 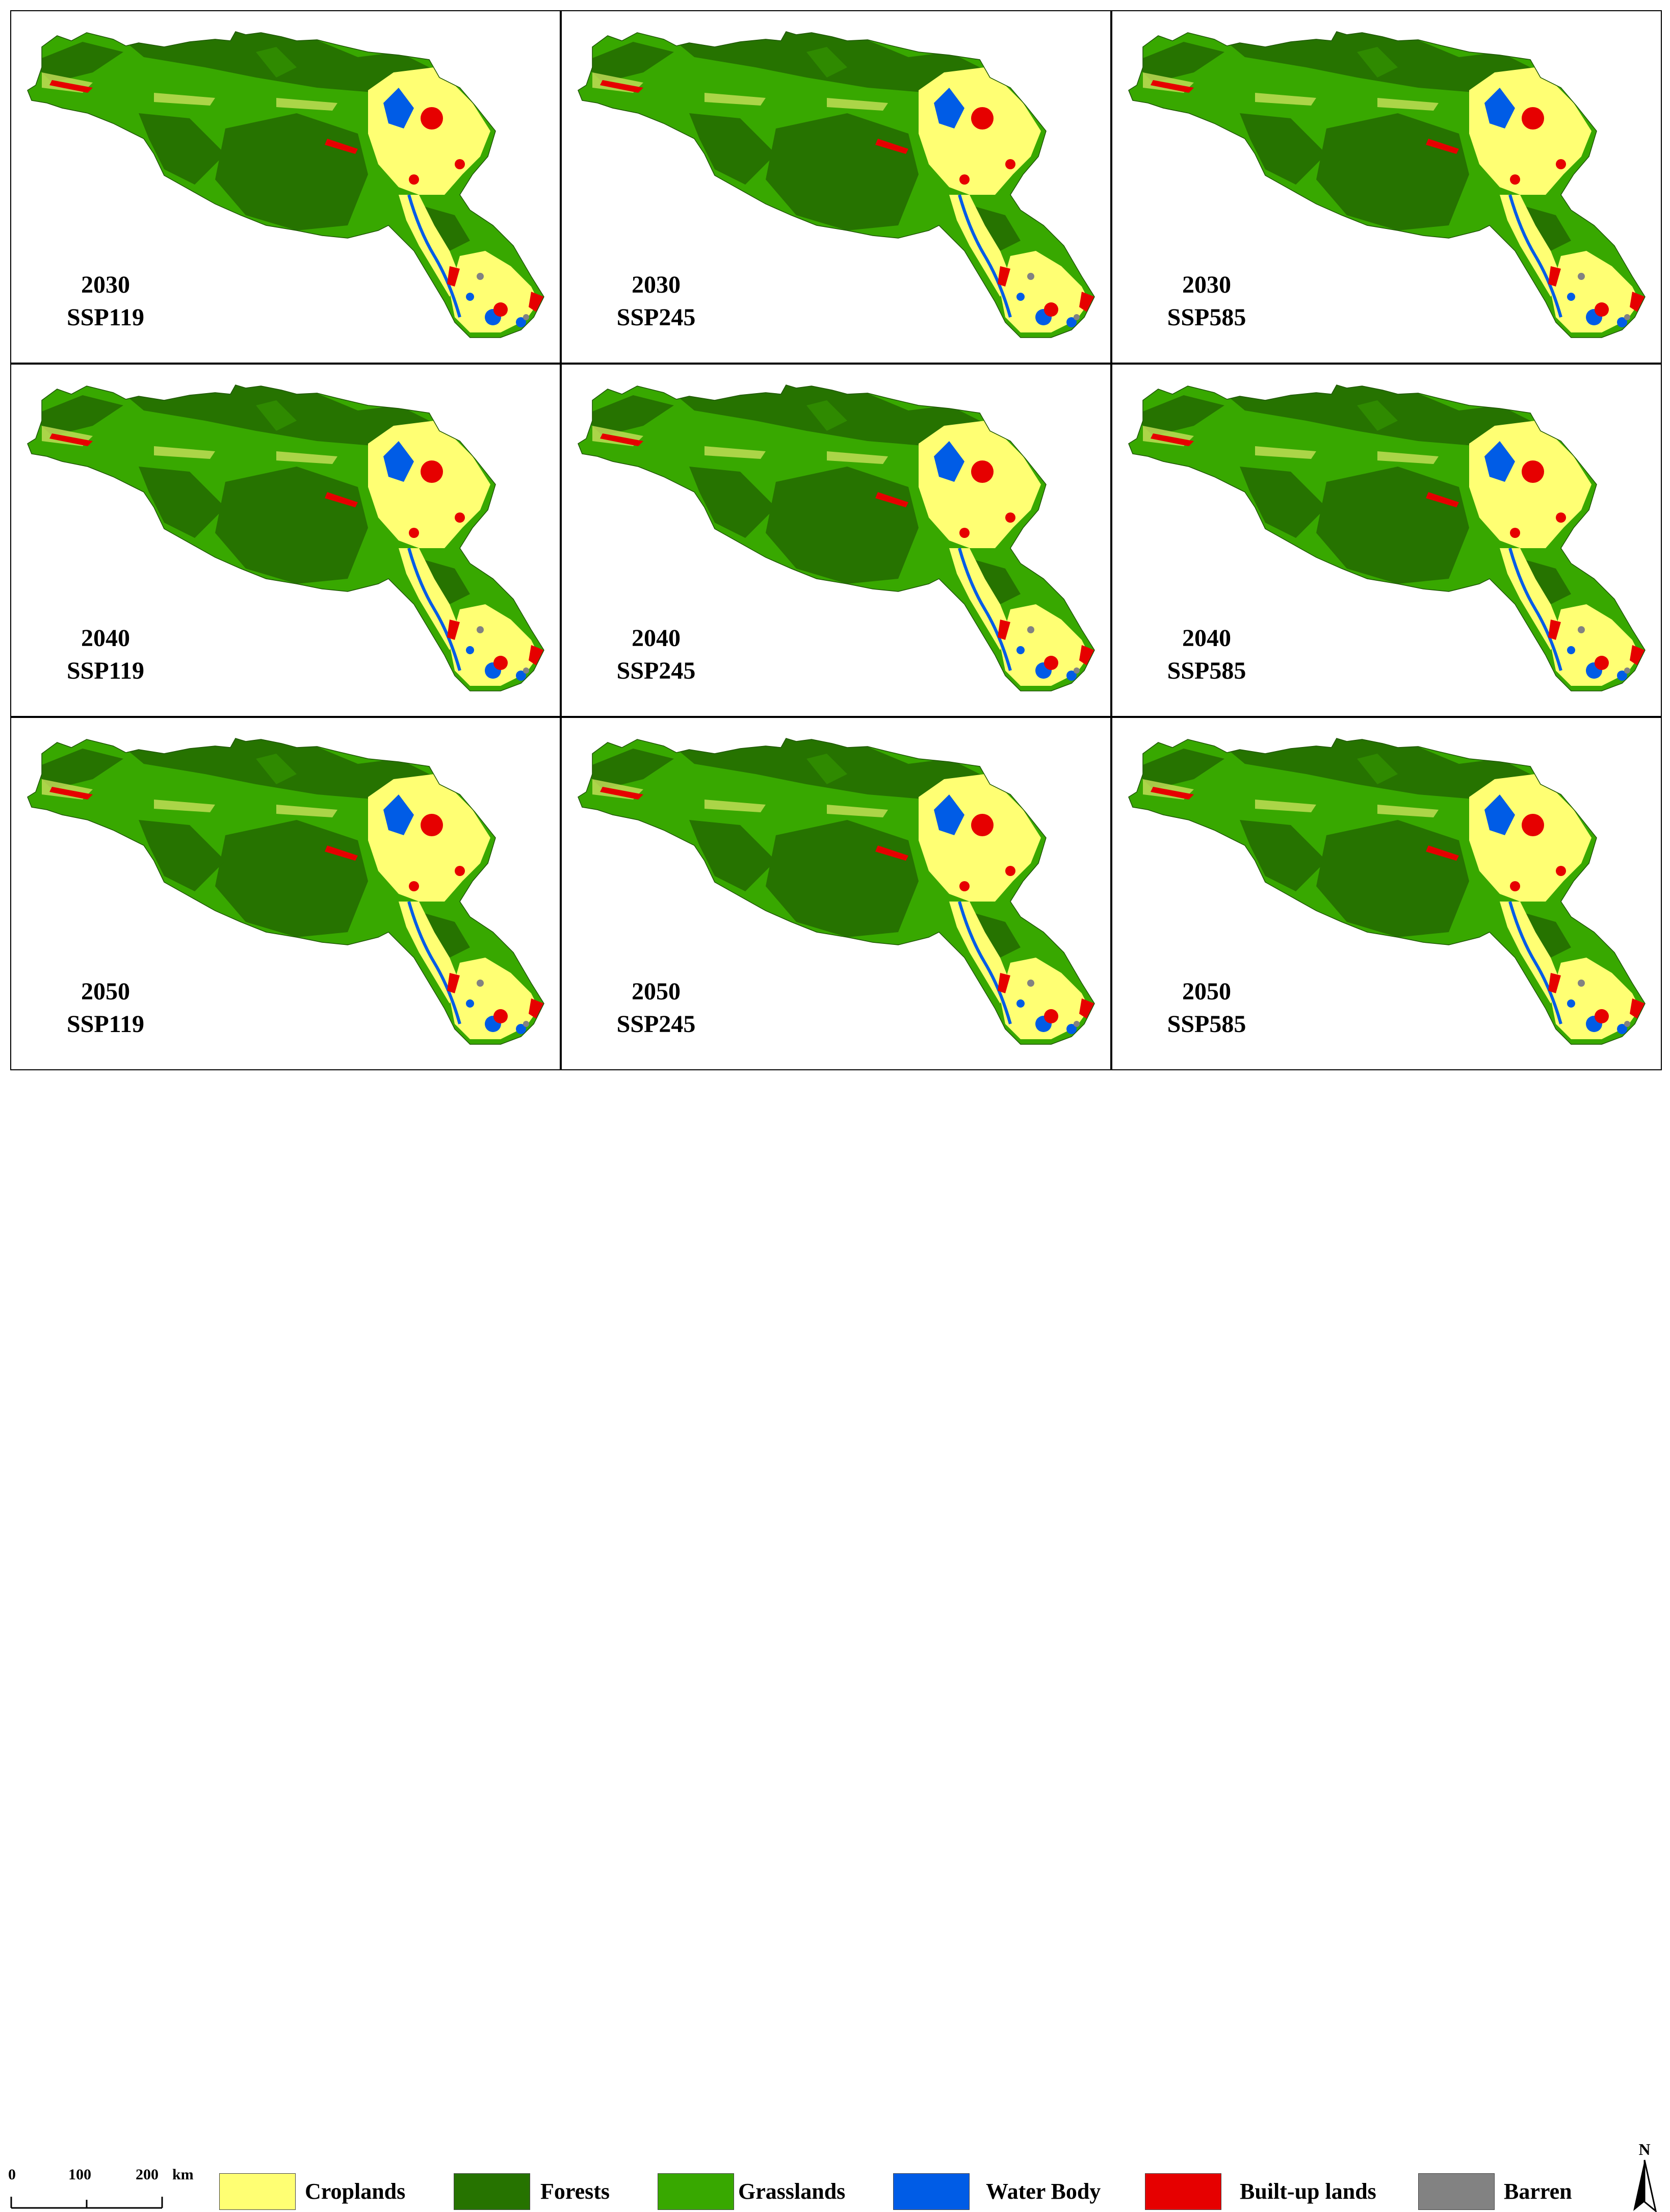 I want to click on map-panel-2030-ssp245: 2030 SSP245, so click(x=836, y=187).